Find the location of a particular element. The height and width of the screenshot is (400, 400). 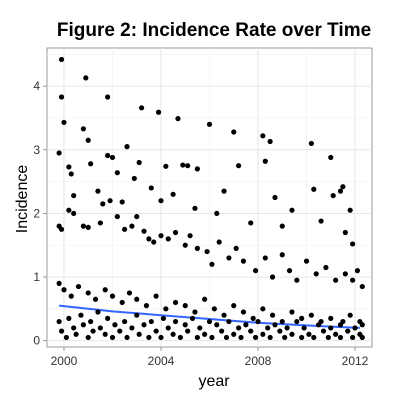

y-tick-label: 4 is located at coordinates (36, 86).